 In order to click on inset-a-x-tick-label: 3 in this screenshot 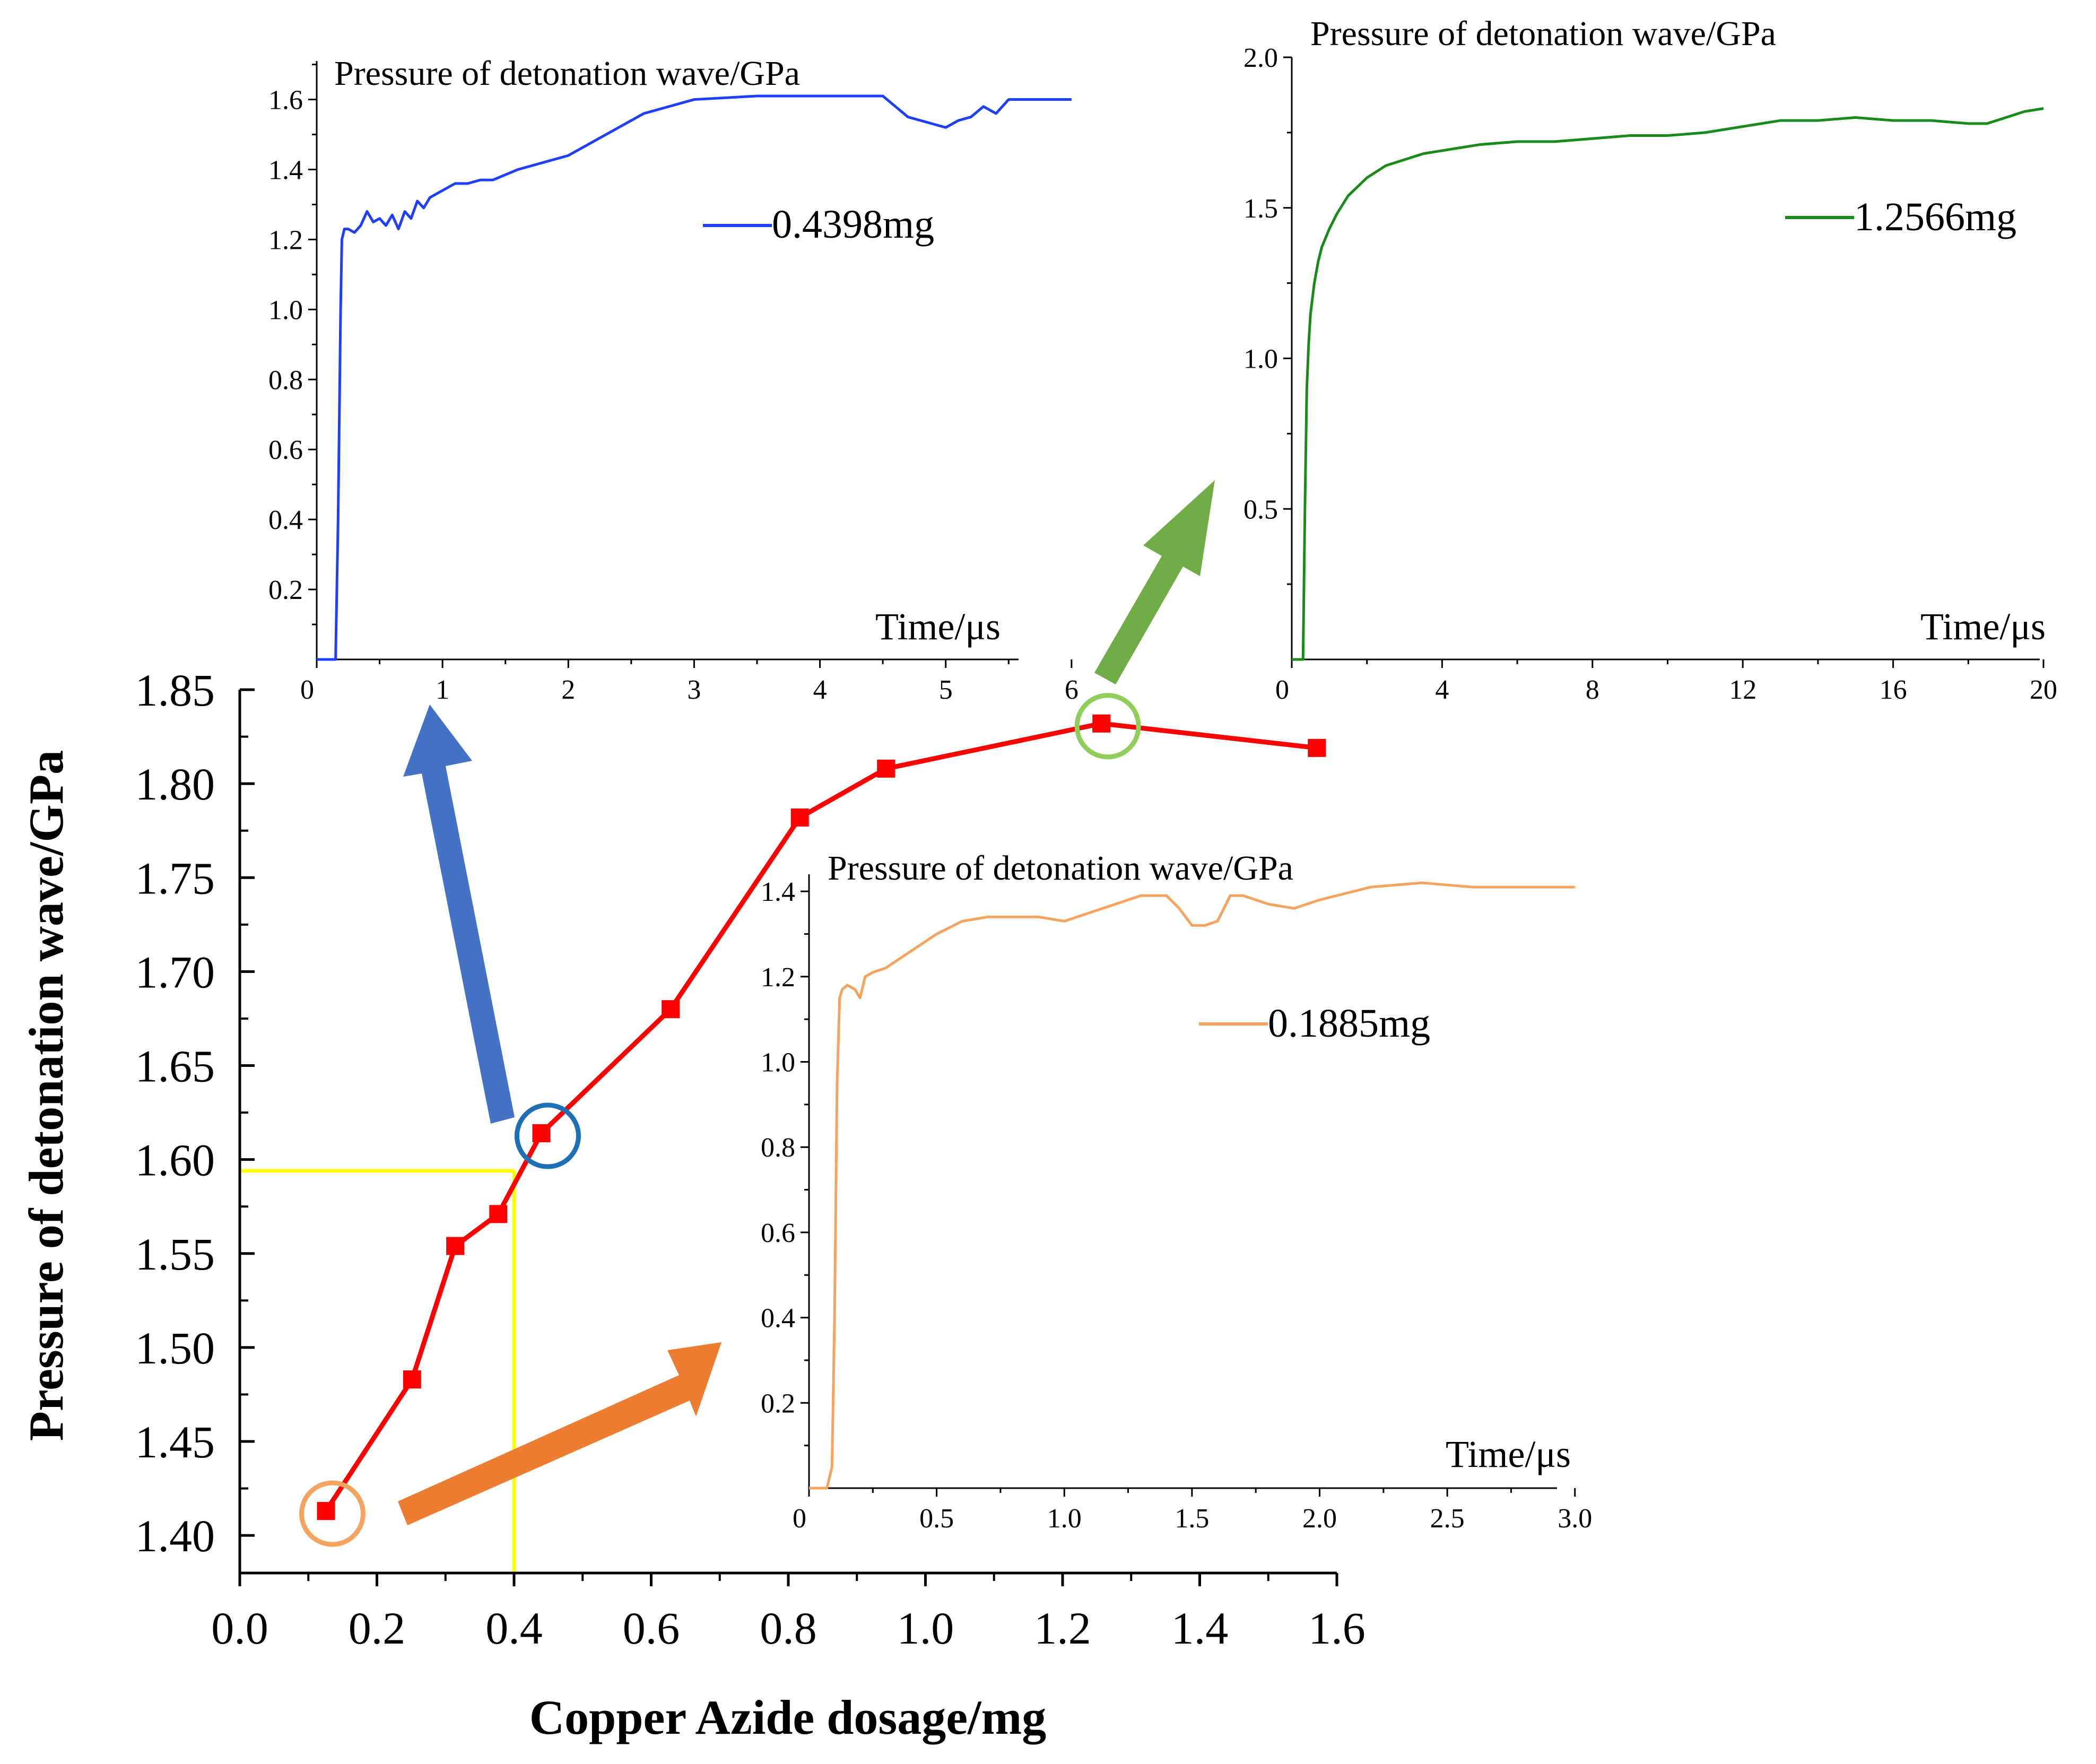, I will do `click(694, 690)`.